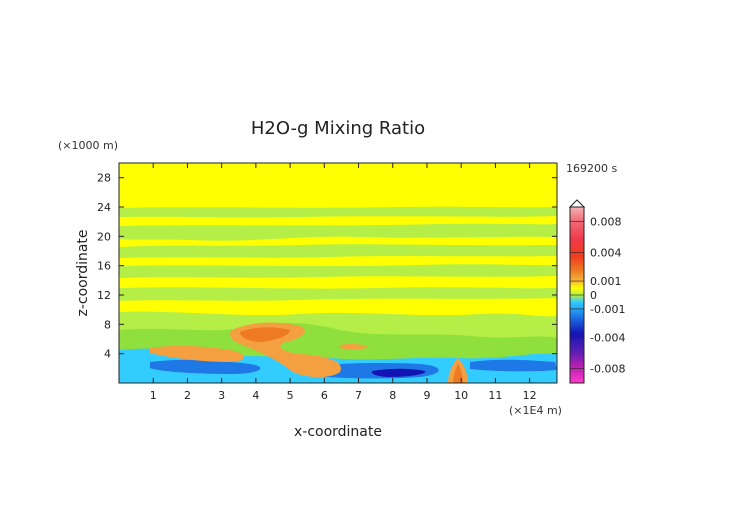  Describe the element at coordinates (338, 128) in the screenshot. I see `chart-title: H2O-g Mixing Ratio` at that location.